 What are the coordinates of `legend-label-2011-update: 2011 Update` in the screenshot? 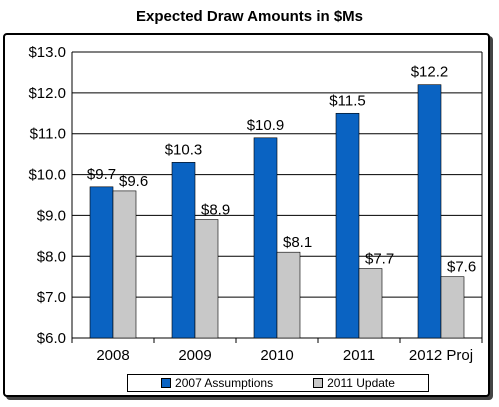 It's located at (361, 383).